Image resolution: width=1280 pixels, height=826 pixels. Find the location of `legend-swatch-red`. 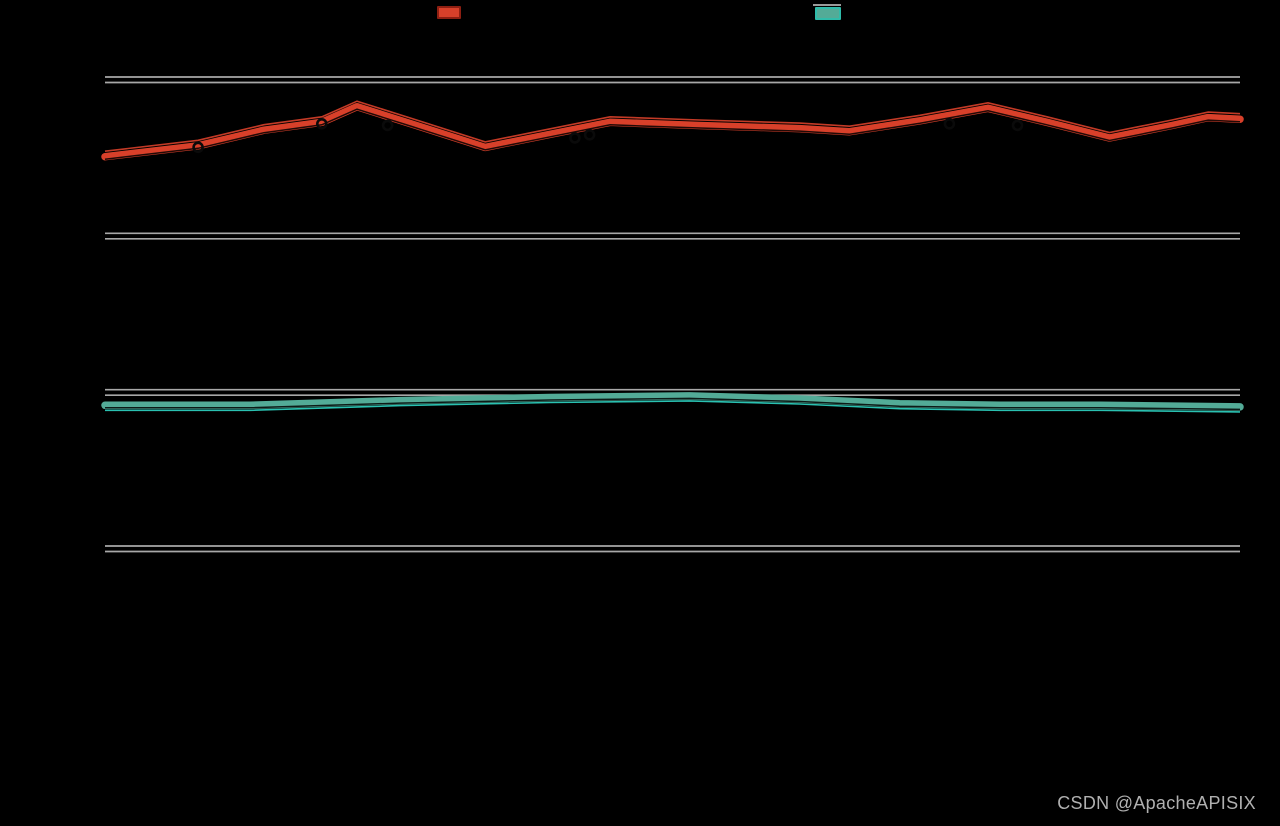

legend-swatch-red is located at coordinates (449, 12).